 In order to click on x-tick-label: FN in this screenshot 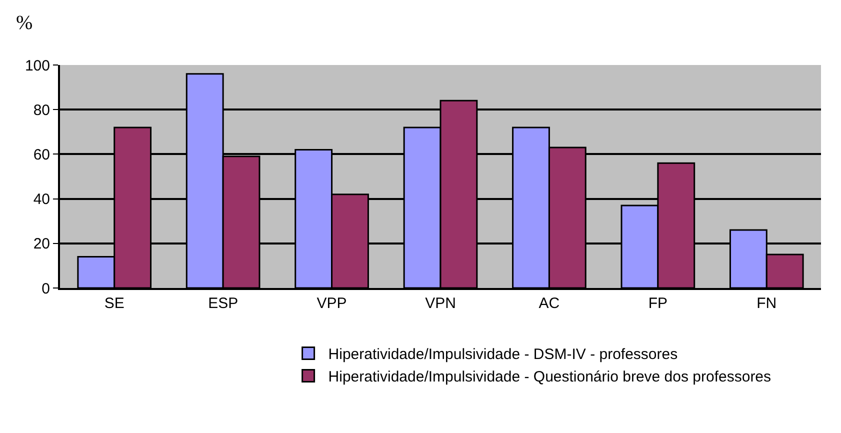, I will do `click(766, 303)`.